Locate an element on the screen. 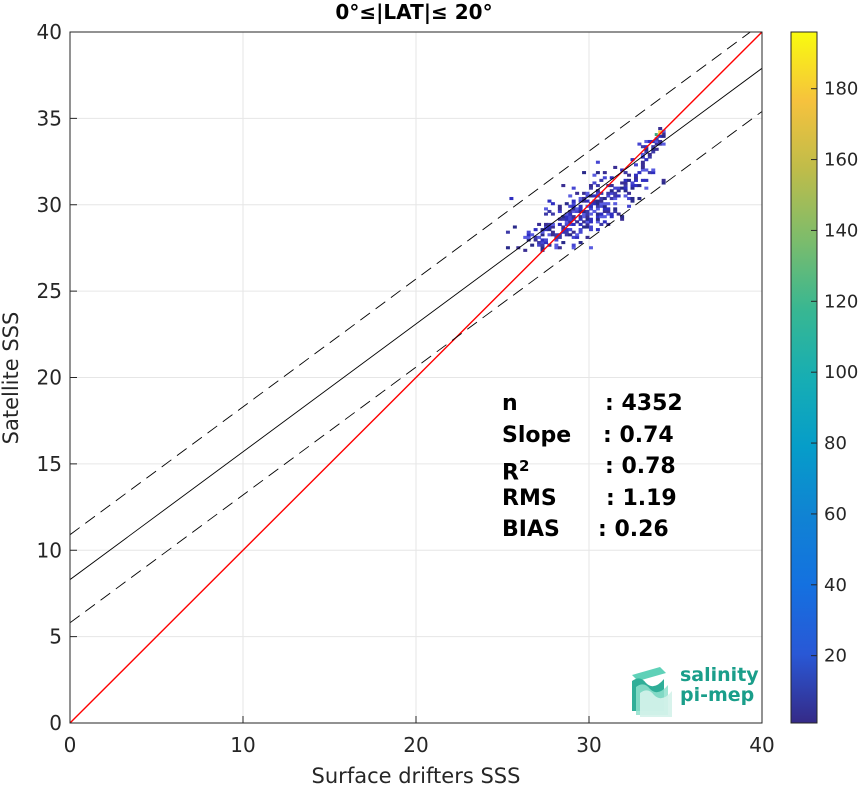 The width and height of the screenshot is (865, 786). logo-text: salinity pi-mep is located at coordinates (719, 685).